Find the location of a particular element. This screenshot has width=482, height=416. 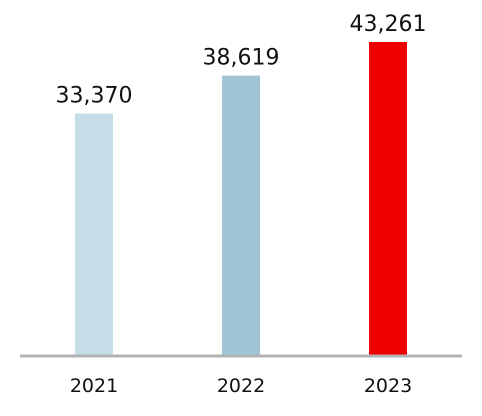

value-label-2022: 38,619 is located at coordinates (241, 58).